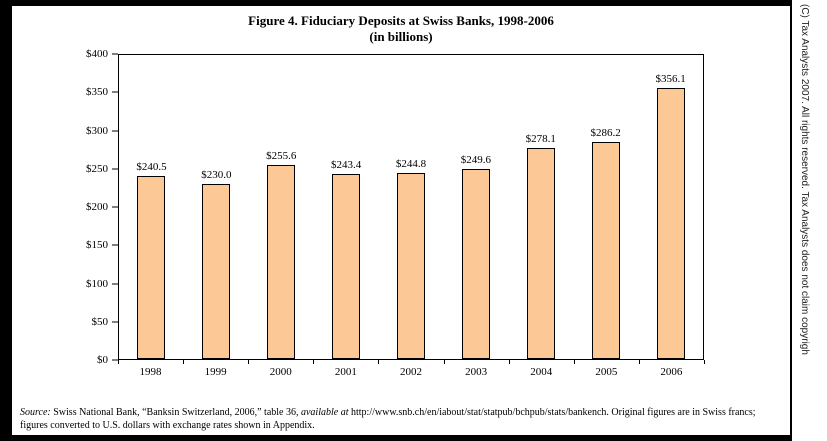 The image size is (827, 441). I want to click on y-axis-tick-label: $350, so click(97, 92).